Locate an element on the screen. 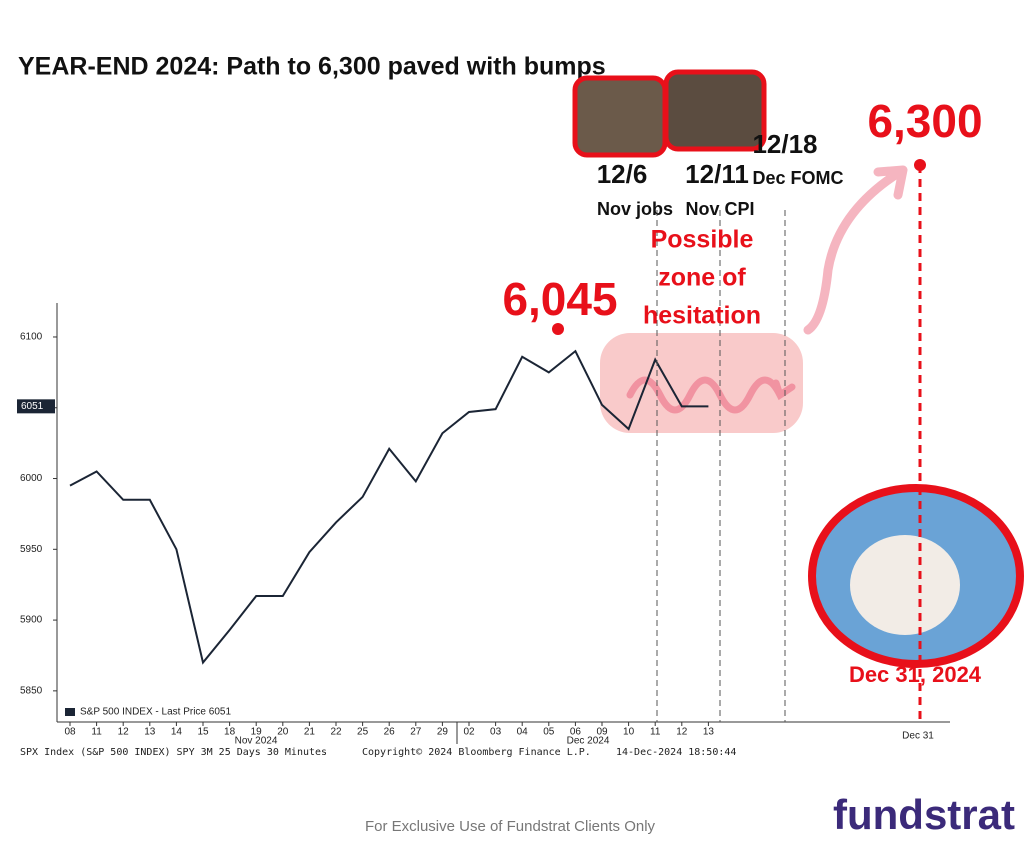 The width and height of the screenshot is (1024, 846). x-tick-label: 14 is located at coordinates (177, 732).